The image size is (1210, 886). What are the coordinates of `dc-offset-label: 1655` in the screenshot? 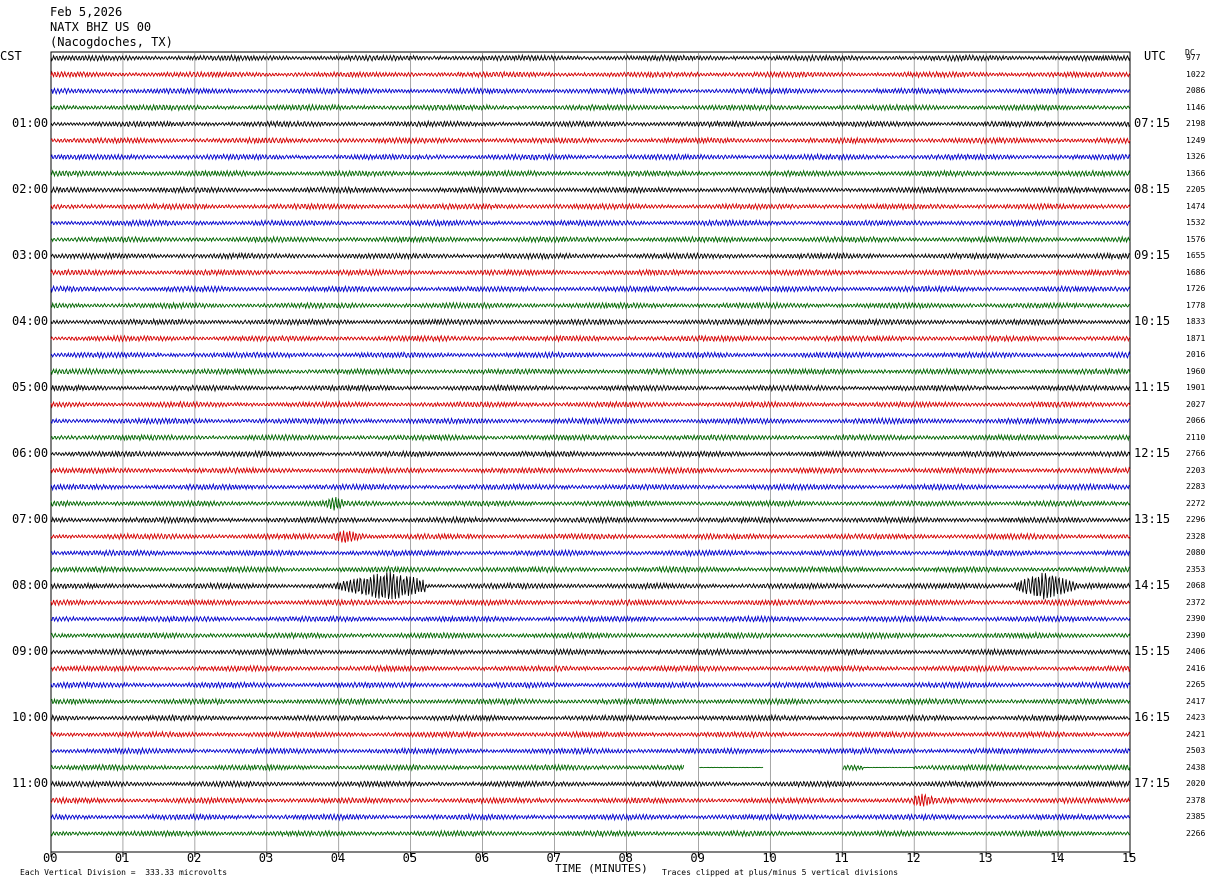 It's located at (1196, 255).